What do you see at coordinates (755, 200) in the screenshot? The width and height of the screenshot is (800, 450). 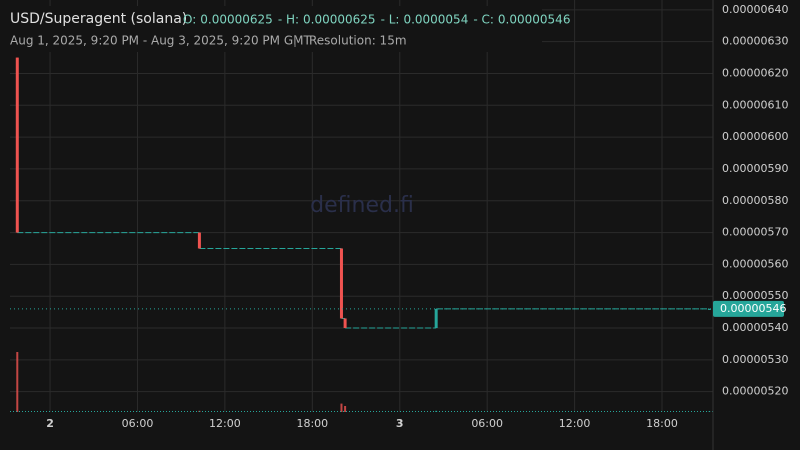 I see `y-tick-label: 0.00000580` at bounding box center [755, 200].